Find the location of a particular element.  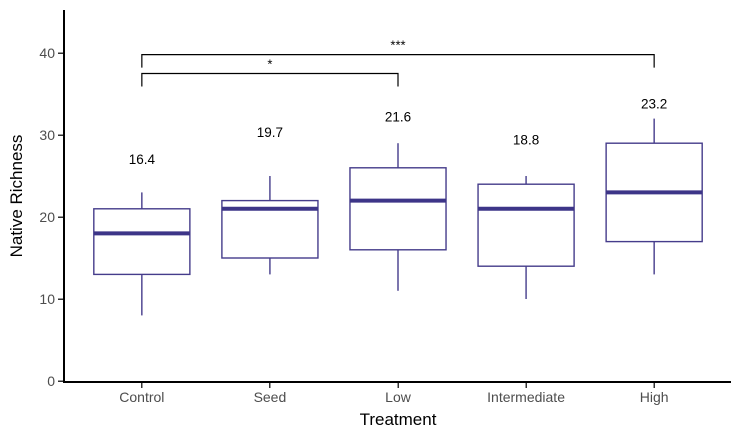

y-tick-label-20: 20 is located at coordinates (47, 217).